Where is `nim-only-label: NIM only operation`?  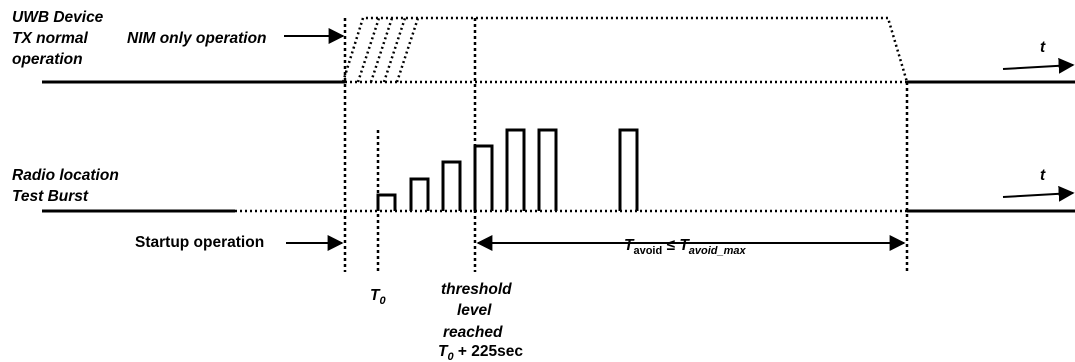 nim-only-label: NIM only operation is located at coordinates (197, 38).